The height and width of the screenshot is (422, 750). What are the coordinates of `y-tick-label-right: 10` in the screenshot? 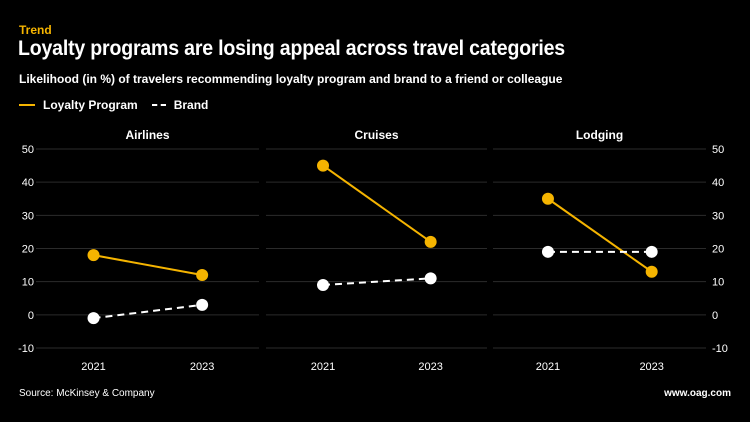 It's located at (718, 283).